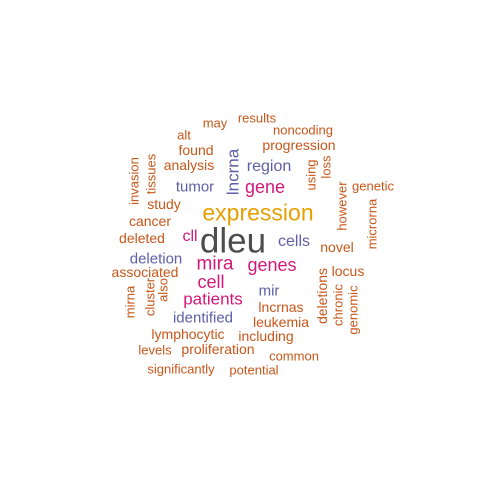 The image size is (480, 480). I want to click on word-identified: identified, so click(203, 318).